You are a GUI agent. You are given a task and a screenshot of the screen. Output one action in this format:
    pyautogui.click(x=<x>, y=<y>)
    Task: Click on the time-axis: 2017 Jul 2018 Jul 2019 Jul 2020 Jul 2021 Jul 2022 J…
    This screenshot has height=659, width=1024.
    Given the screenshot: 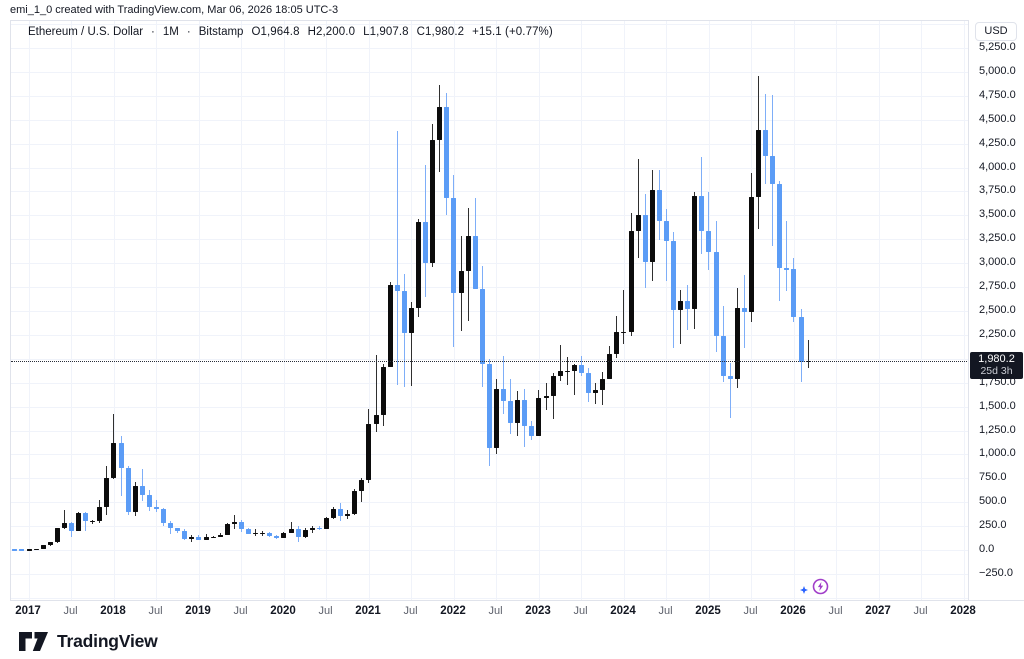 What is the action you would take?
    pyautogui.click(x=517, y=611)
    